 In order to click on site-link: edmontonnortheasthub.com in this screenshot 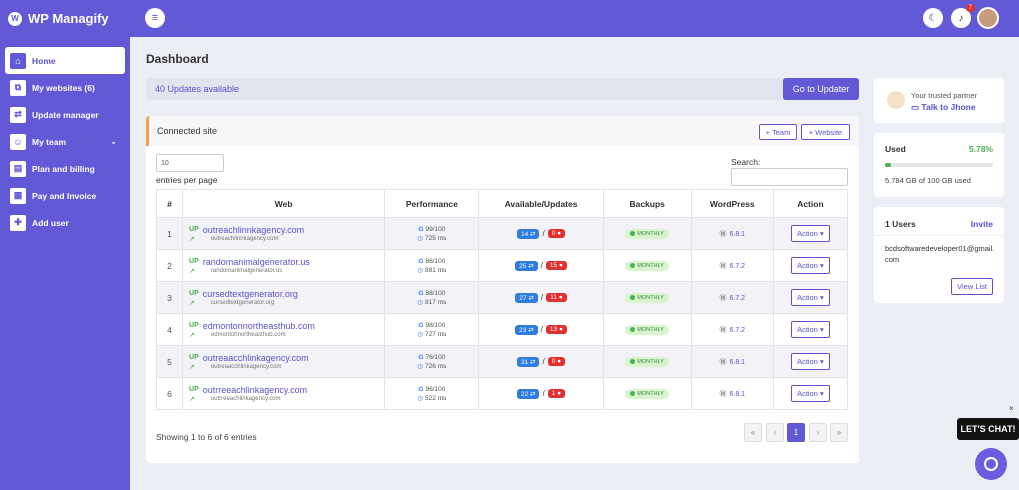, I will do `click(258, 325)`.